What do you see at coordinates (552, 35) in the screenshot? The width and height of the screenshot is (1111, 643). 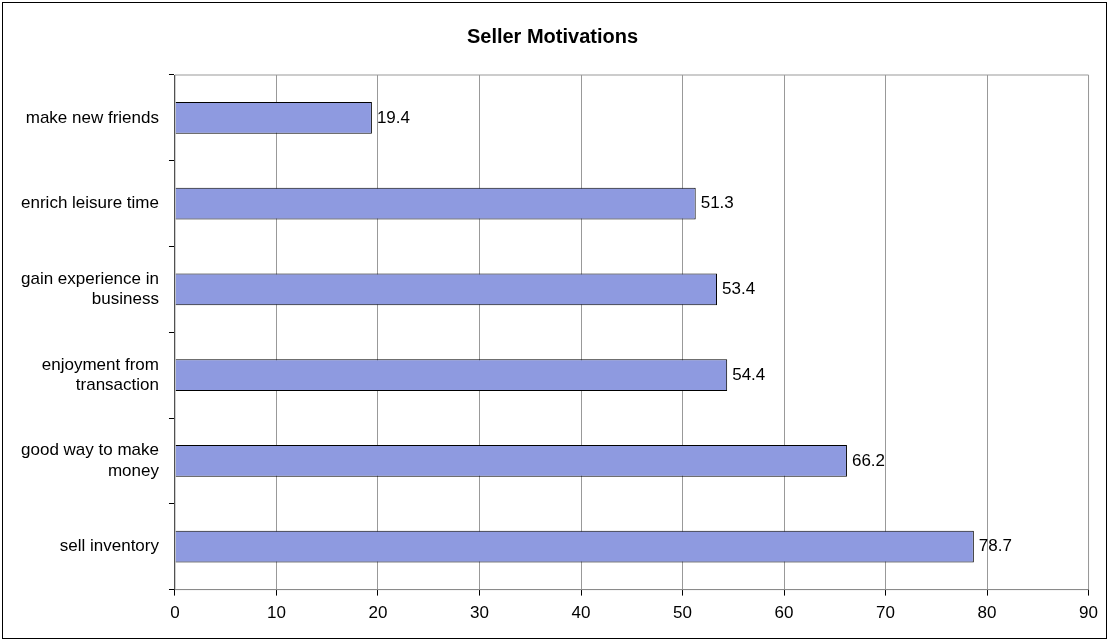 I see `chart-title: Seller Motivations` at bounding box center [552, 35].